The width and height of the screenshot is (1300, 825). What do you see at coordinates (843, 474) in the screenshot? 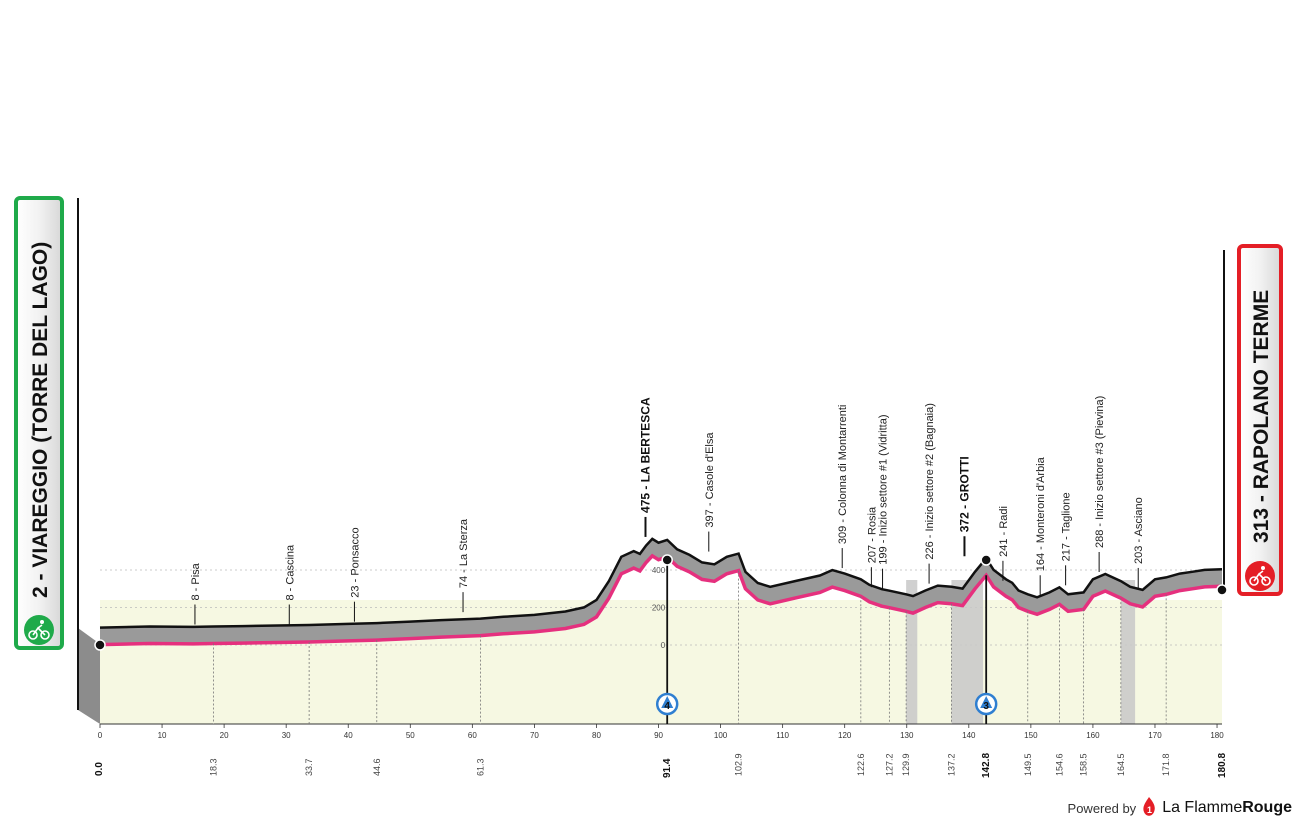
I see `waypoint-label: 309 - Colonna di Montarrenti` at bounding box center [843, 474].